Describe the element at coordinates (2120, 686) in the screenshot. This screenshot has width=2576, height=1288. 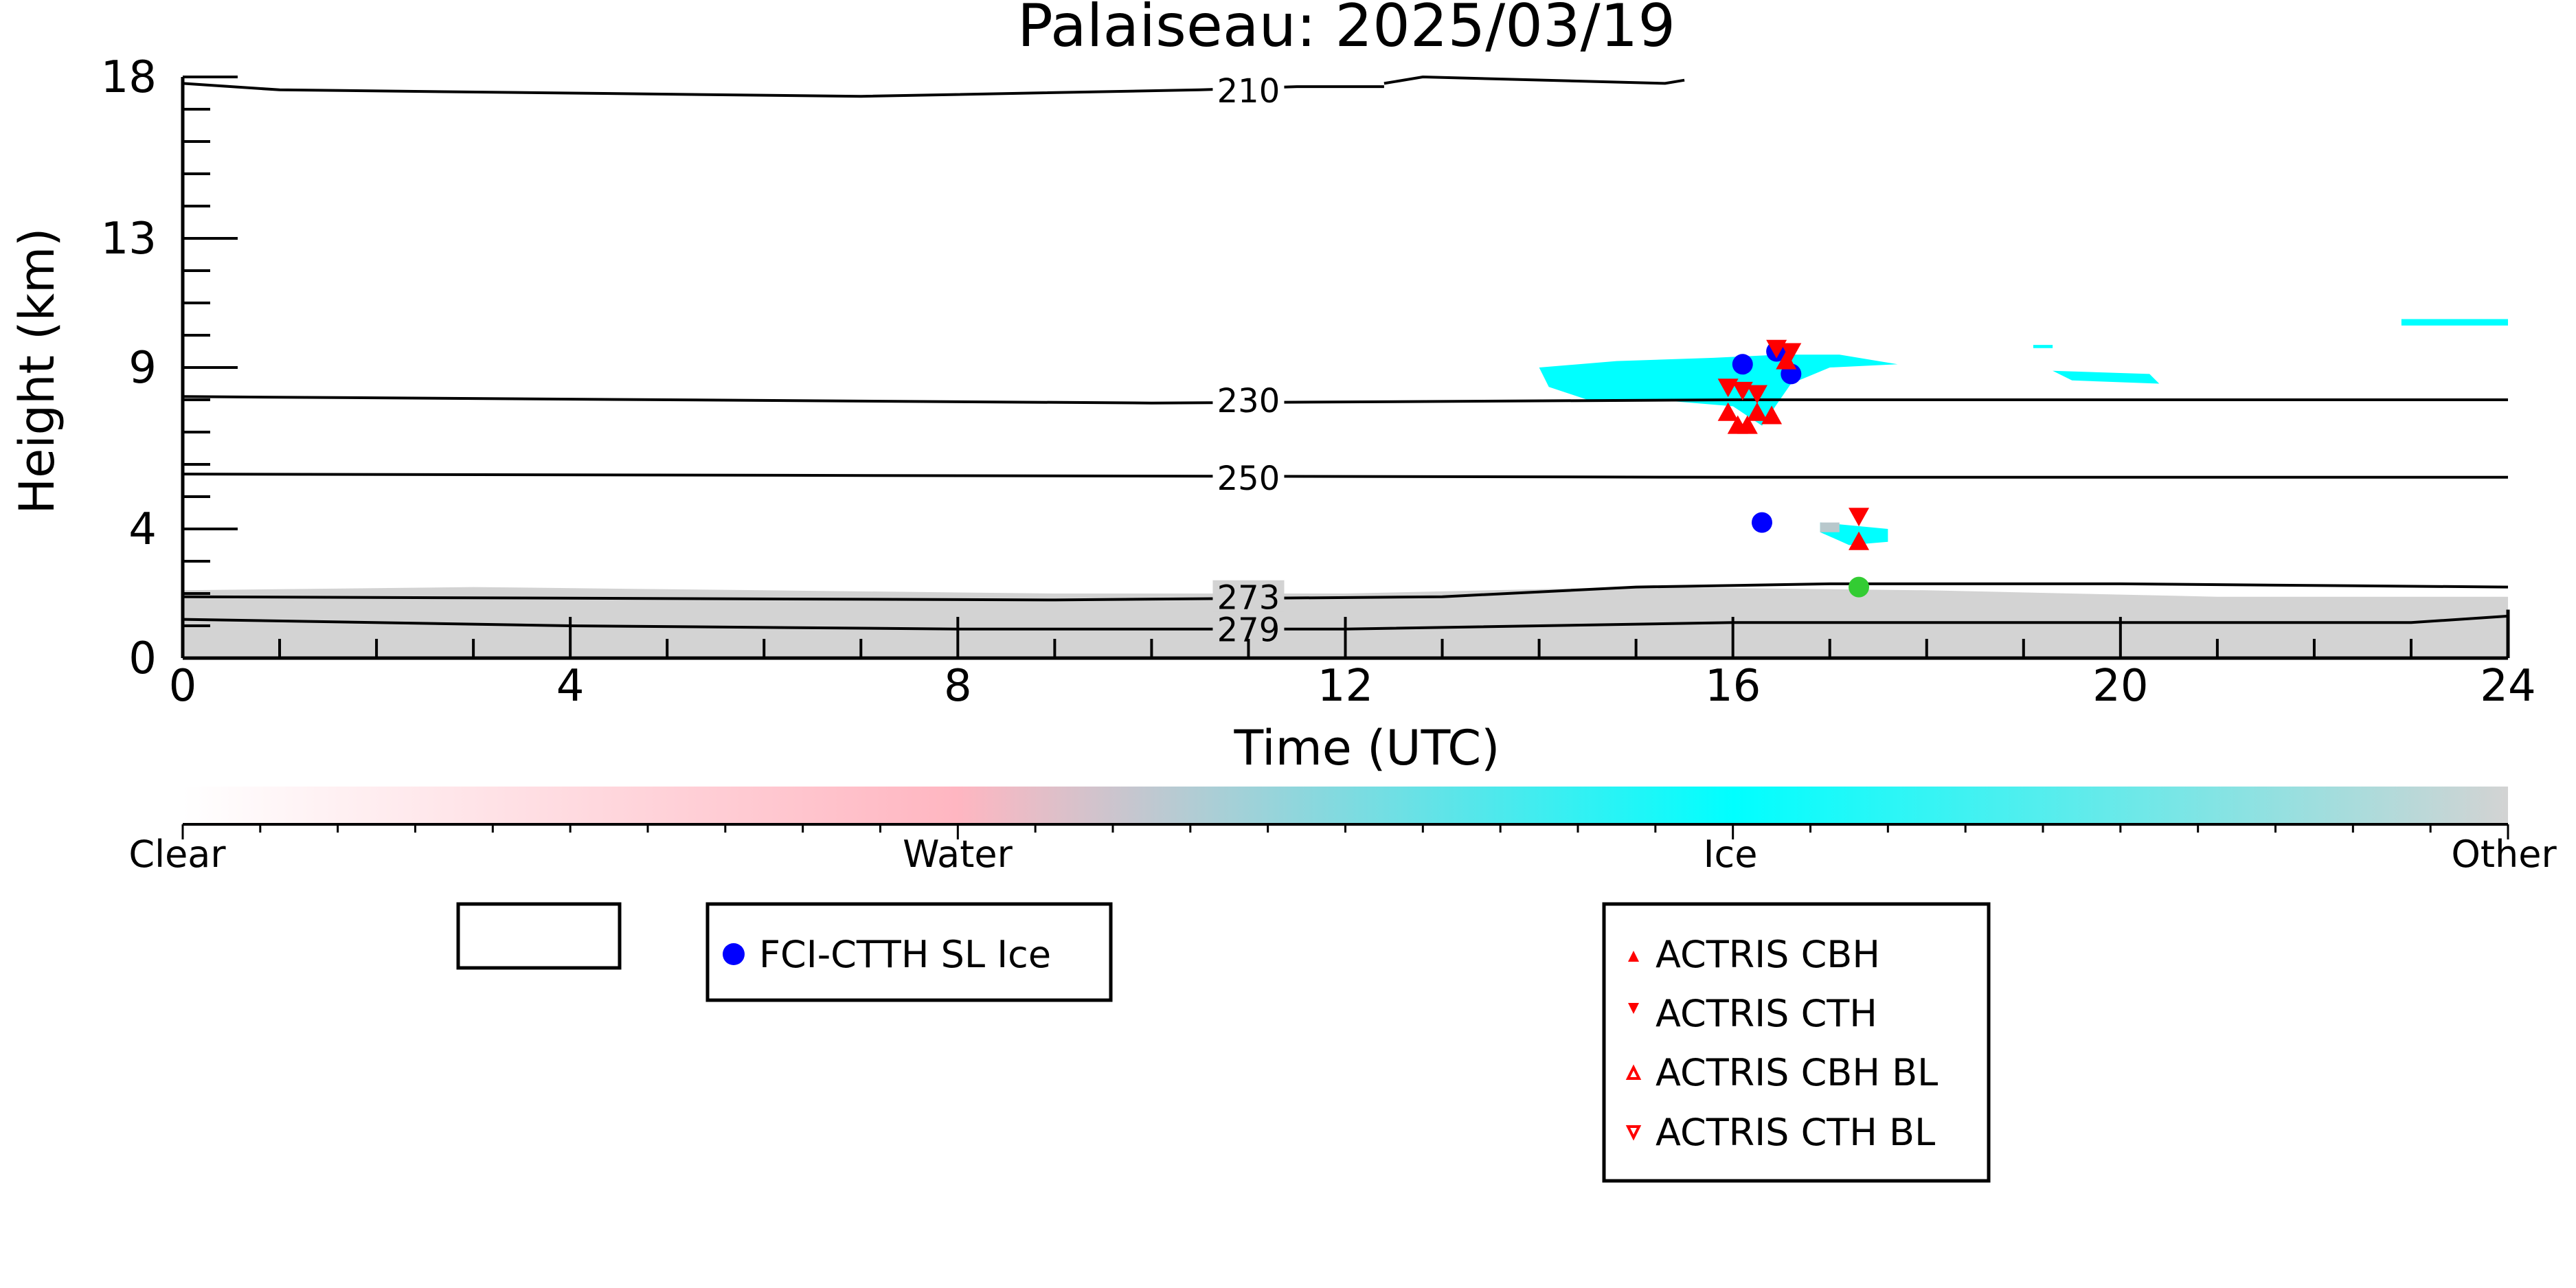
I see `x-tick-label: 20` at that location.